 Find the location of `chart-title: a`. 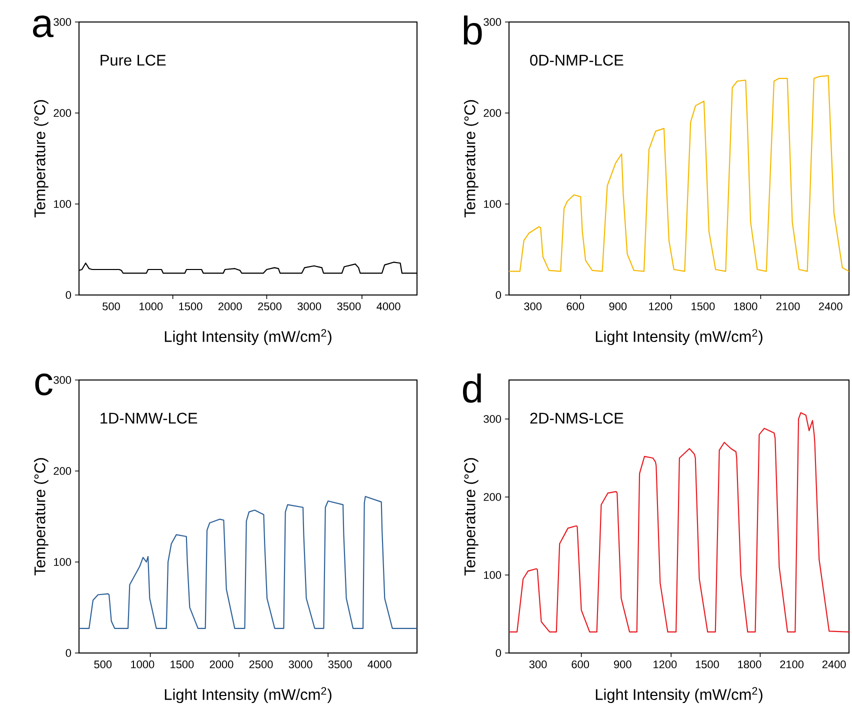

chart-title: a is located at coordinates (43, 27).